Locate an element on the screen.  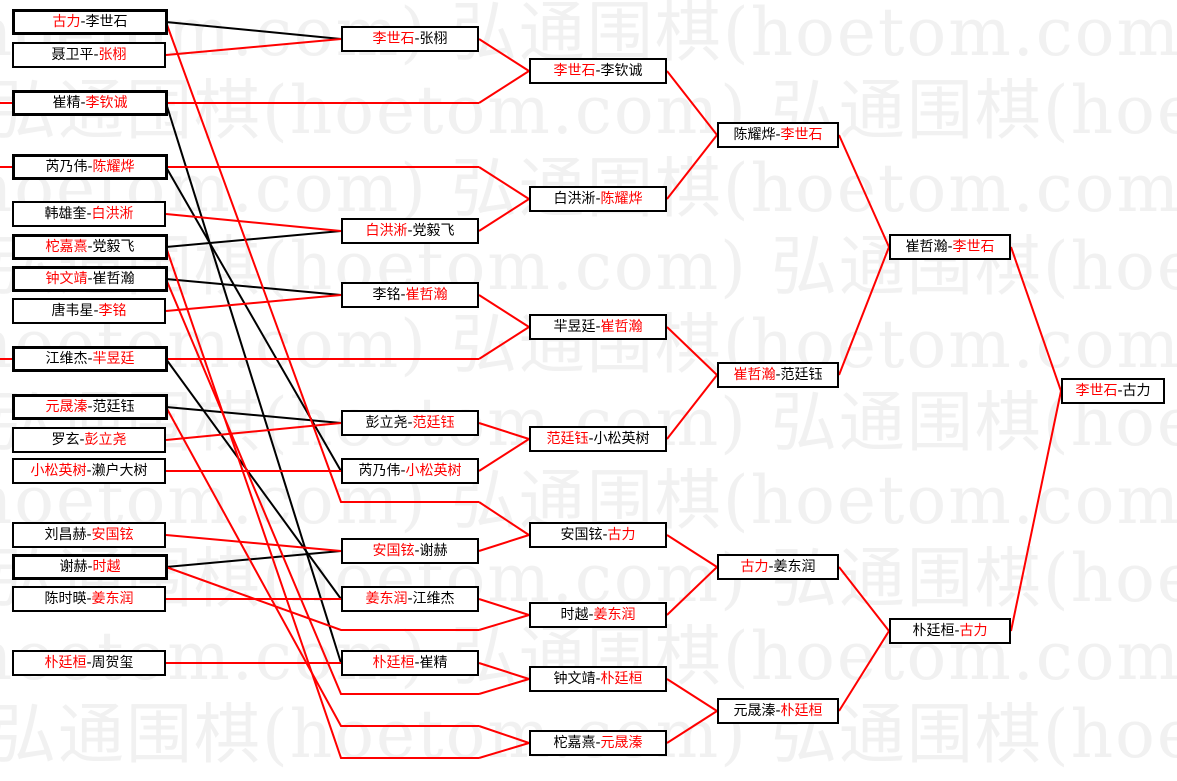
match-box-round-3: 范廷钰-小松英树 is located at coordinates (598, 439).